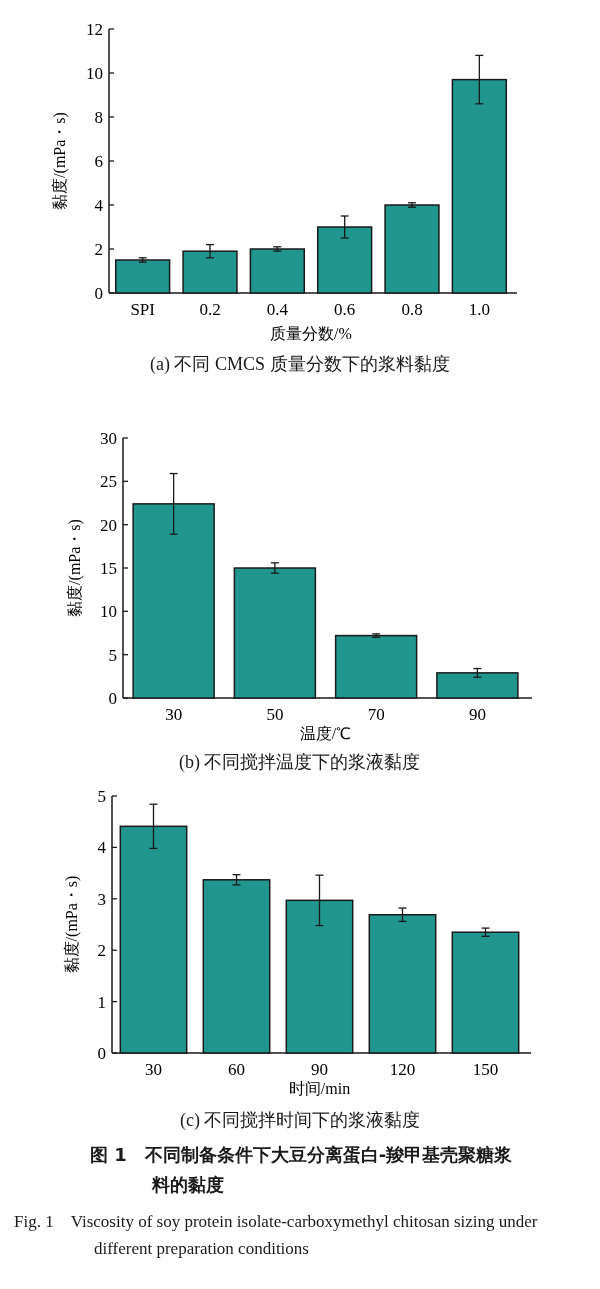 Image resolution: width=600 pixels, height=1289 pixels. Describe the element at coordinates (210, 309) in the screenshot. I see `x-tick-label: 0.2` at that location.